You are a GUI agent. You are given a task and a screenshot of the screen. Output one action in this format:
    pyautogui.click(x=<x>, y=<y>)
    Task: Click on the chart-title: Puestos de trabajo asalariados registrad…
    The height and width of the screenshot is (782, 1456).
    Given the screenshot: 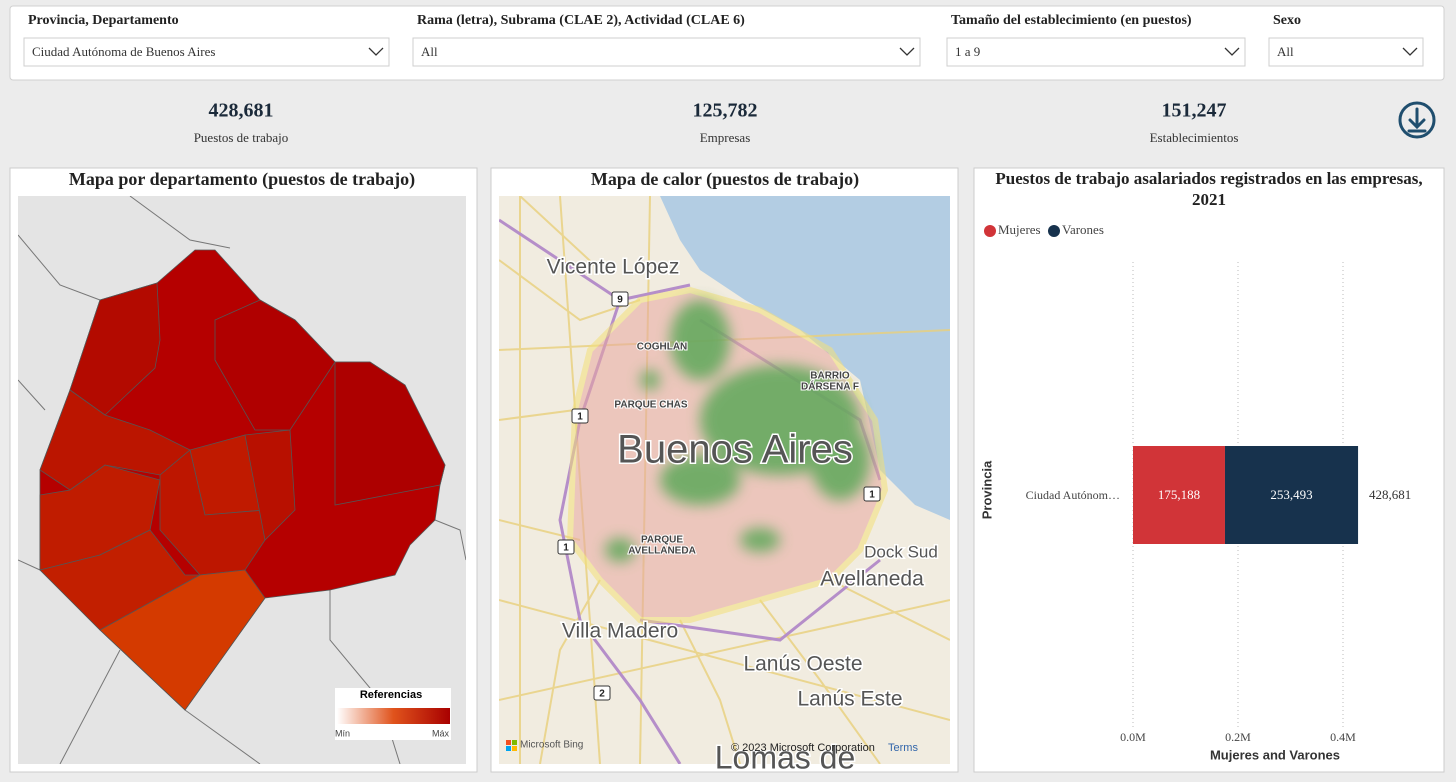 What is the action you would take?
    pyautogui.click(x=1209, y=189)
    